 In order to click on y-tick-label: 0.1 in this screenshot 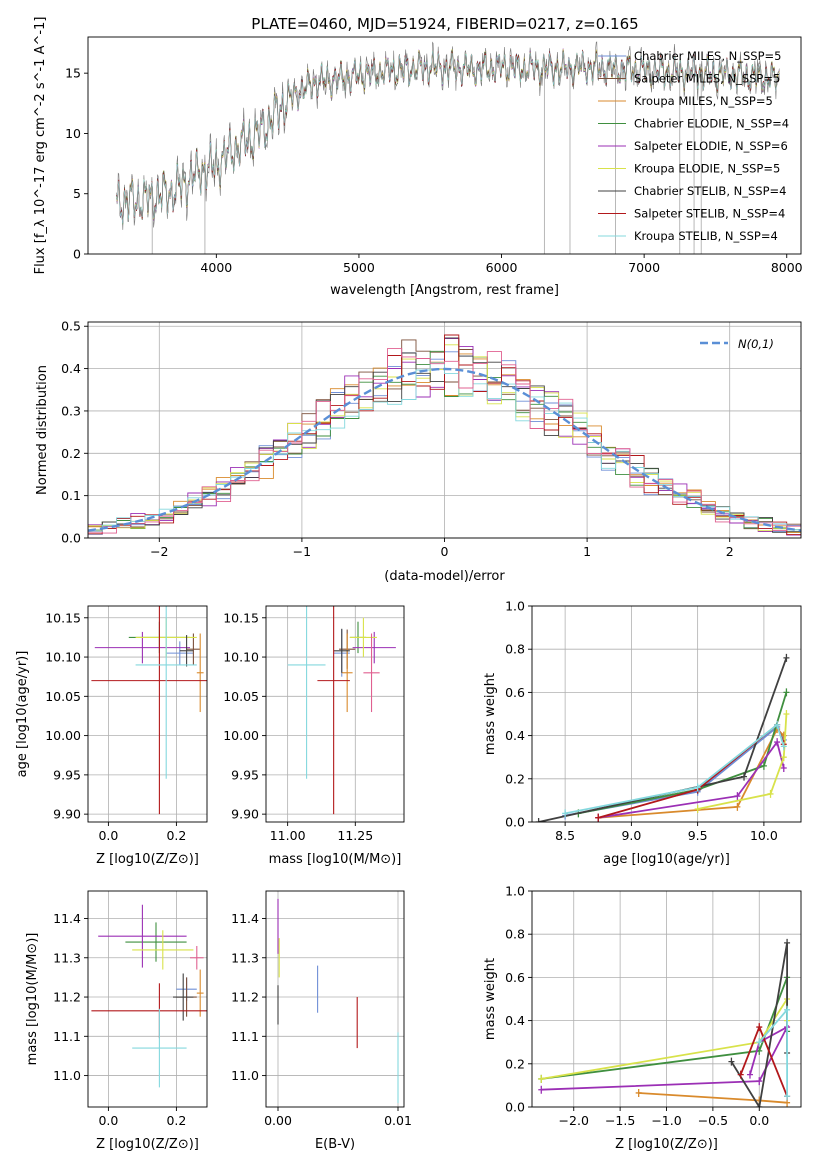, I will do `click(71, 495)`.